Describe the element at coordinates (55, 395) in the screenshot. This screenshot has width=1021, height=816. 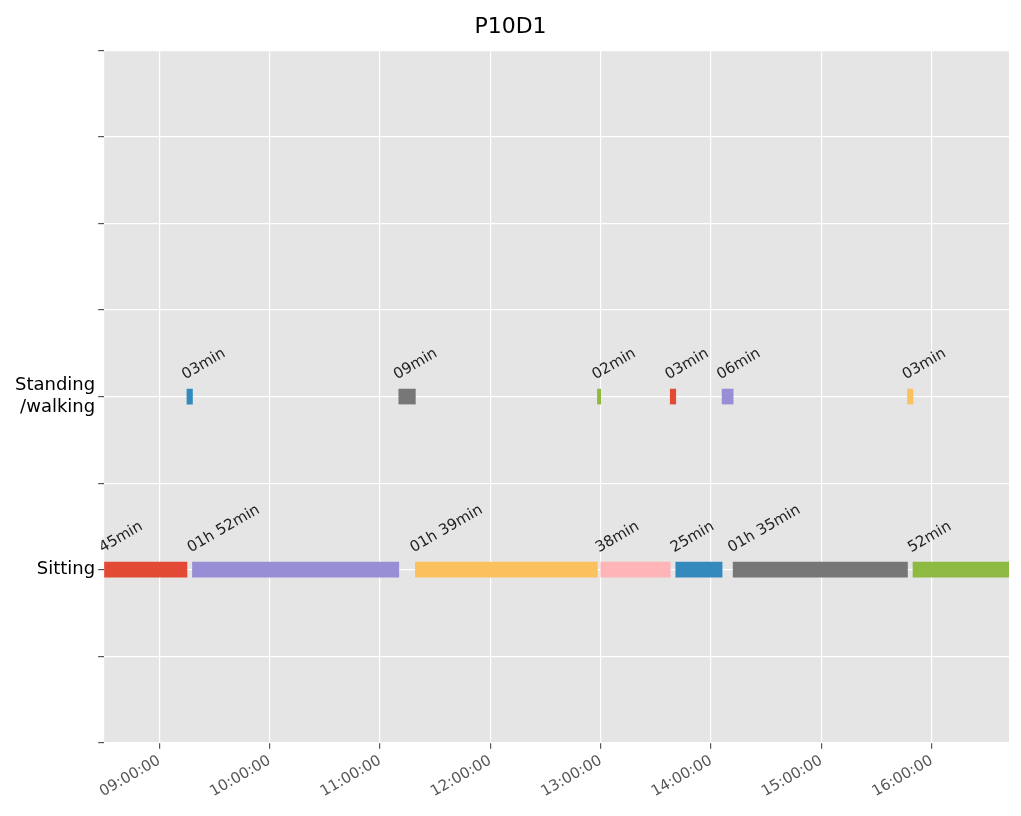
I see `y-tick-label: Standing /walking` at that location.